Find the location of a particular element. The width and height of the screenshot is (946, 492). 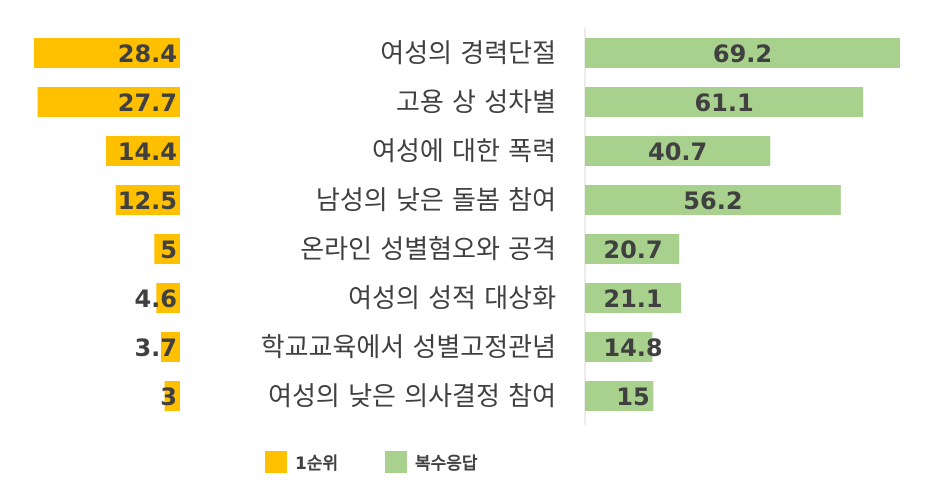

category-label-7: 여성의 낮은 의사결정 참여 is located at coordinates (412, 397).